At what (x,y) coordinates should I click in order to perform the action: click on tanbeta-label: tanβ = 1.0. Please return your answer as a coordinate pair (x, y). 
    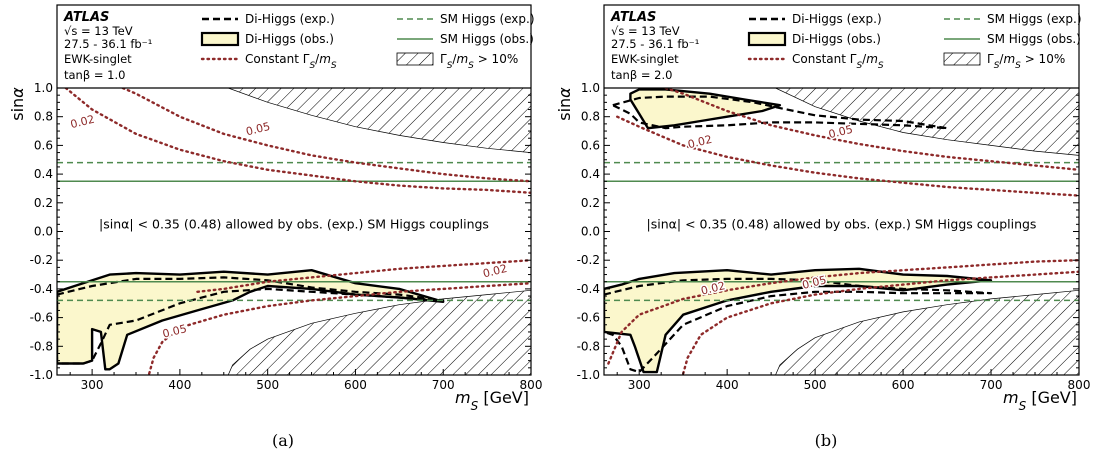
    Looking at the image, I should click on (94, 75).